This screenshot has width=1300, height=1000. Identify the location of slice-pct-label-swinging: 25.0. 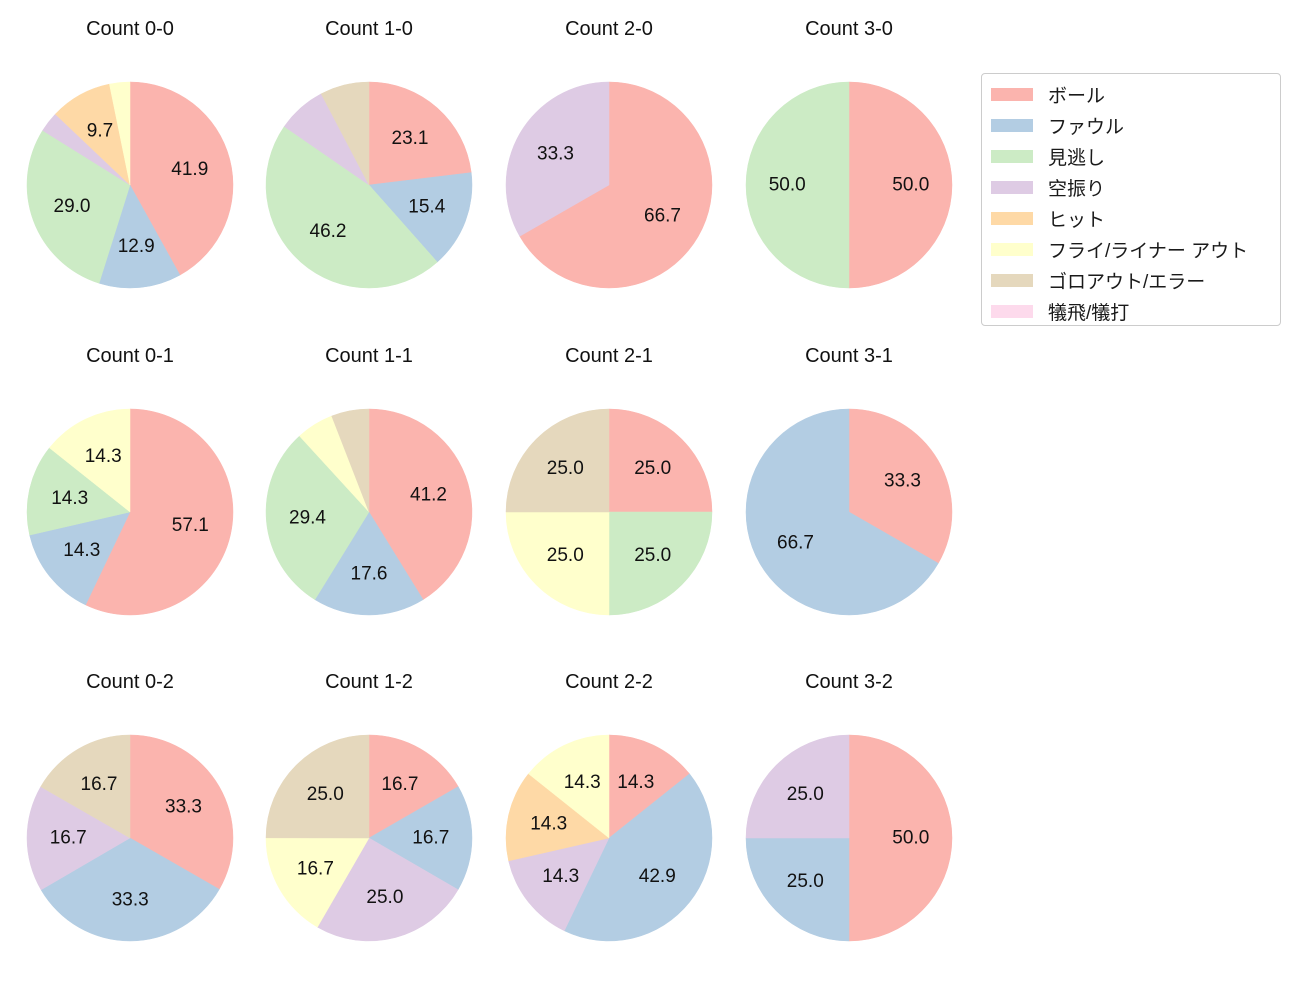
(805, 794).